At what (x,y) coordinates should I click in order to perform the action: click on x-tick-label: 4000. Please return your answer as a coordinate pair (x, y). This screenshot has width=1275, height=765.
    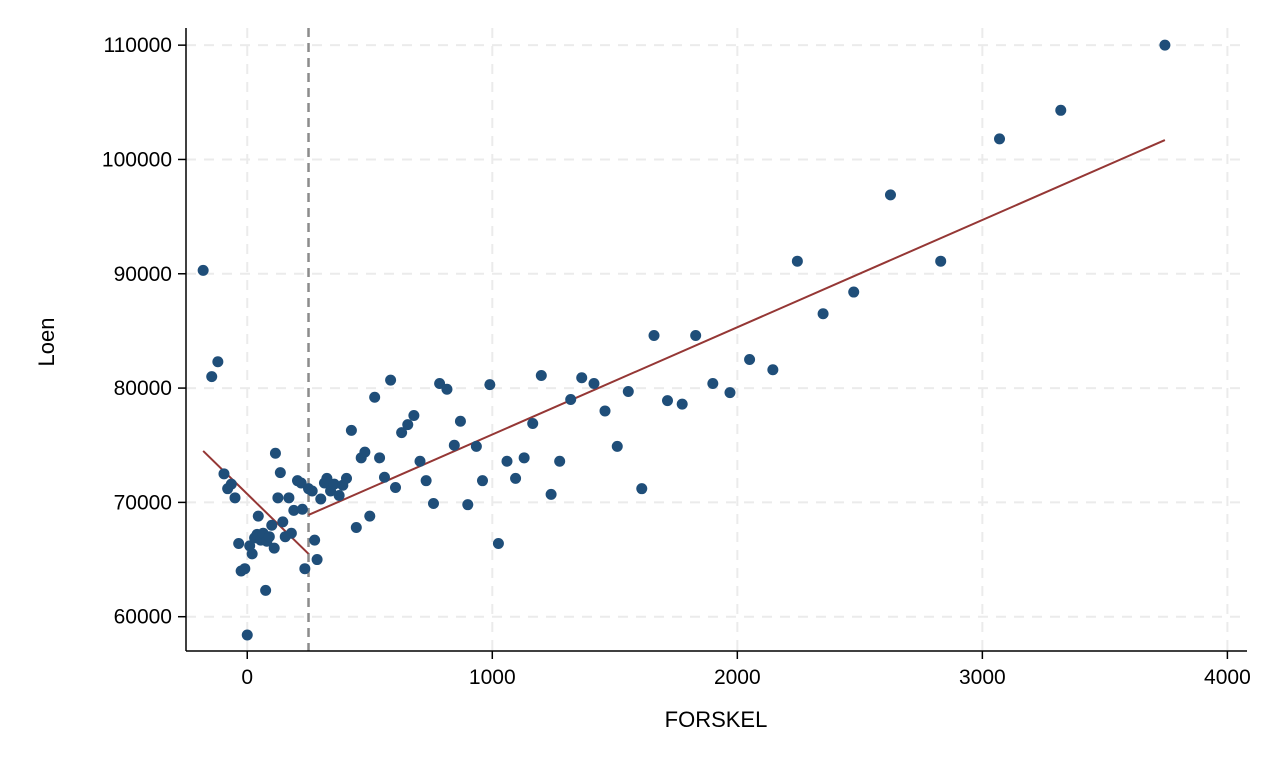
    Looking at the image, I should click on (1227, 677).